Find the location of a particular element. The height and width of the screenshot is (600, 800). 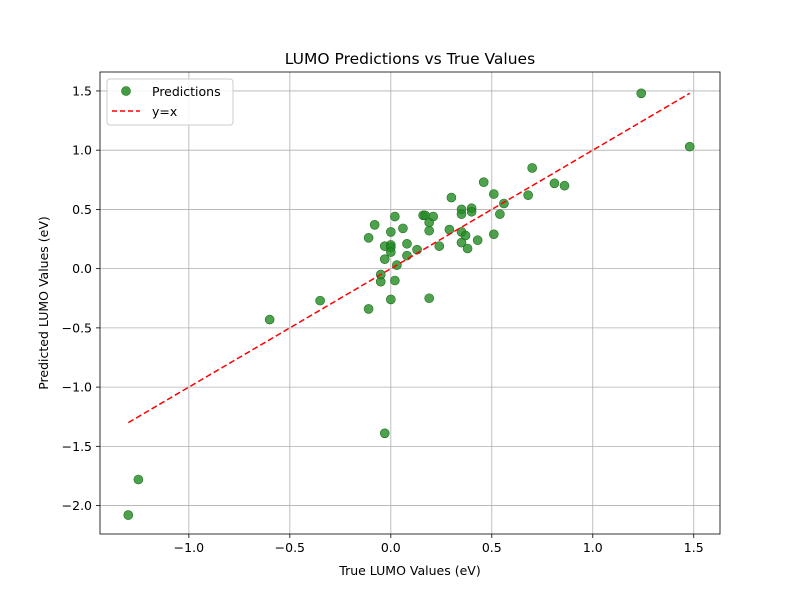

chart-title: LUMO Predictions vs True Values is located at coordinates (410, 59).